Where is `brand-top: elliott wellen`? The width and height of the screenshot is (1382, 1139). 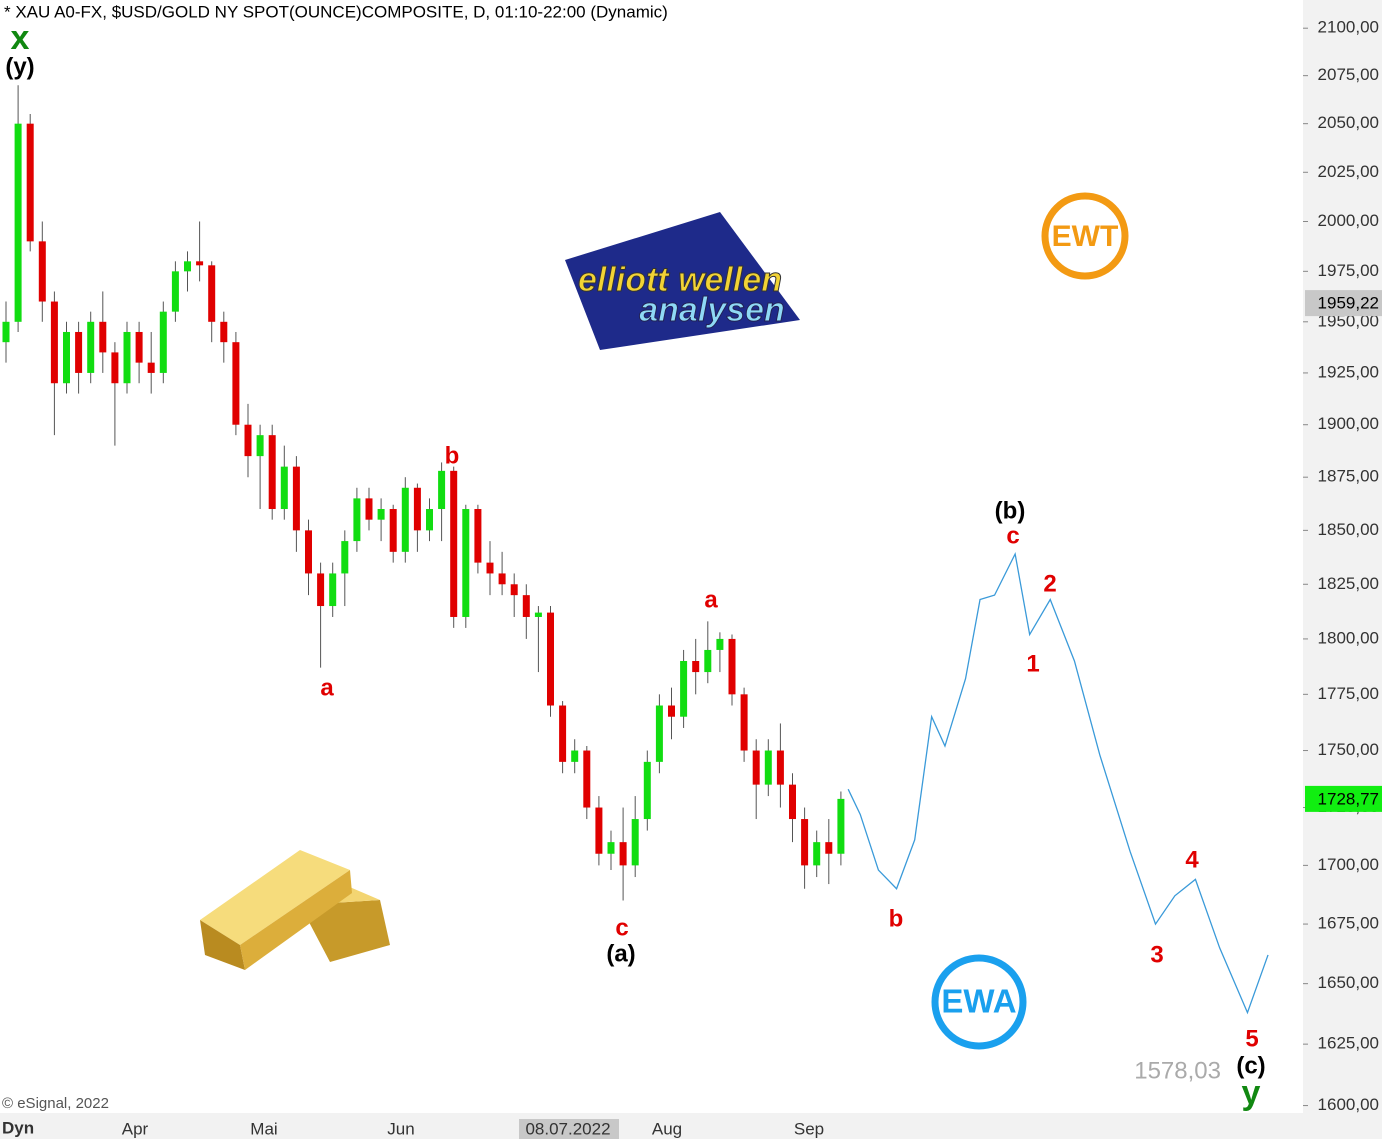
brand-top: elliott wellen is located at coordinates (680, 280).